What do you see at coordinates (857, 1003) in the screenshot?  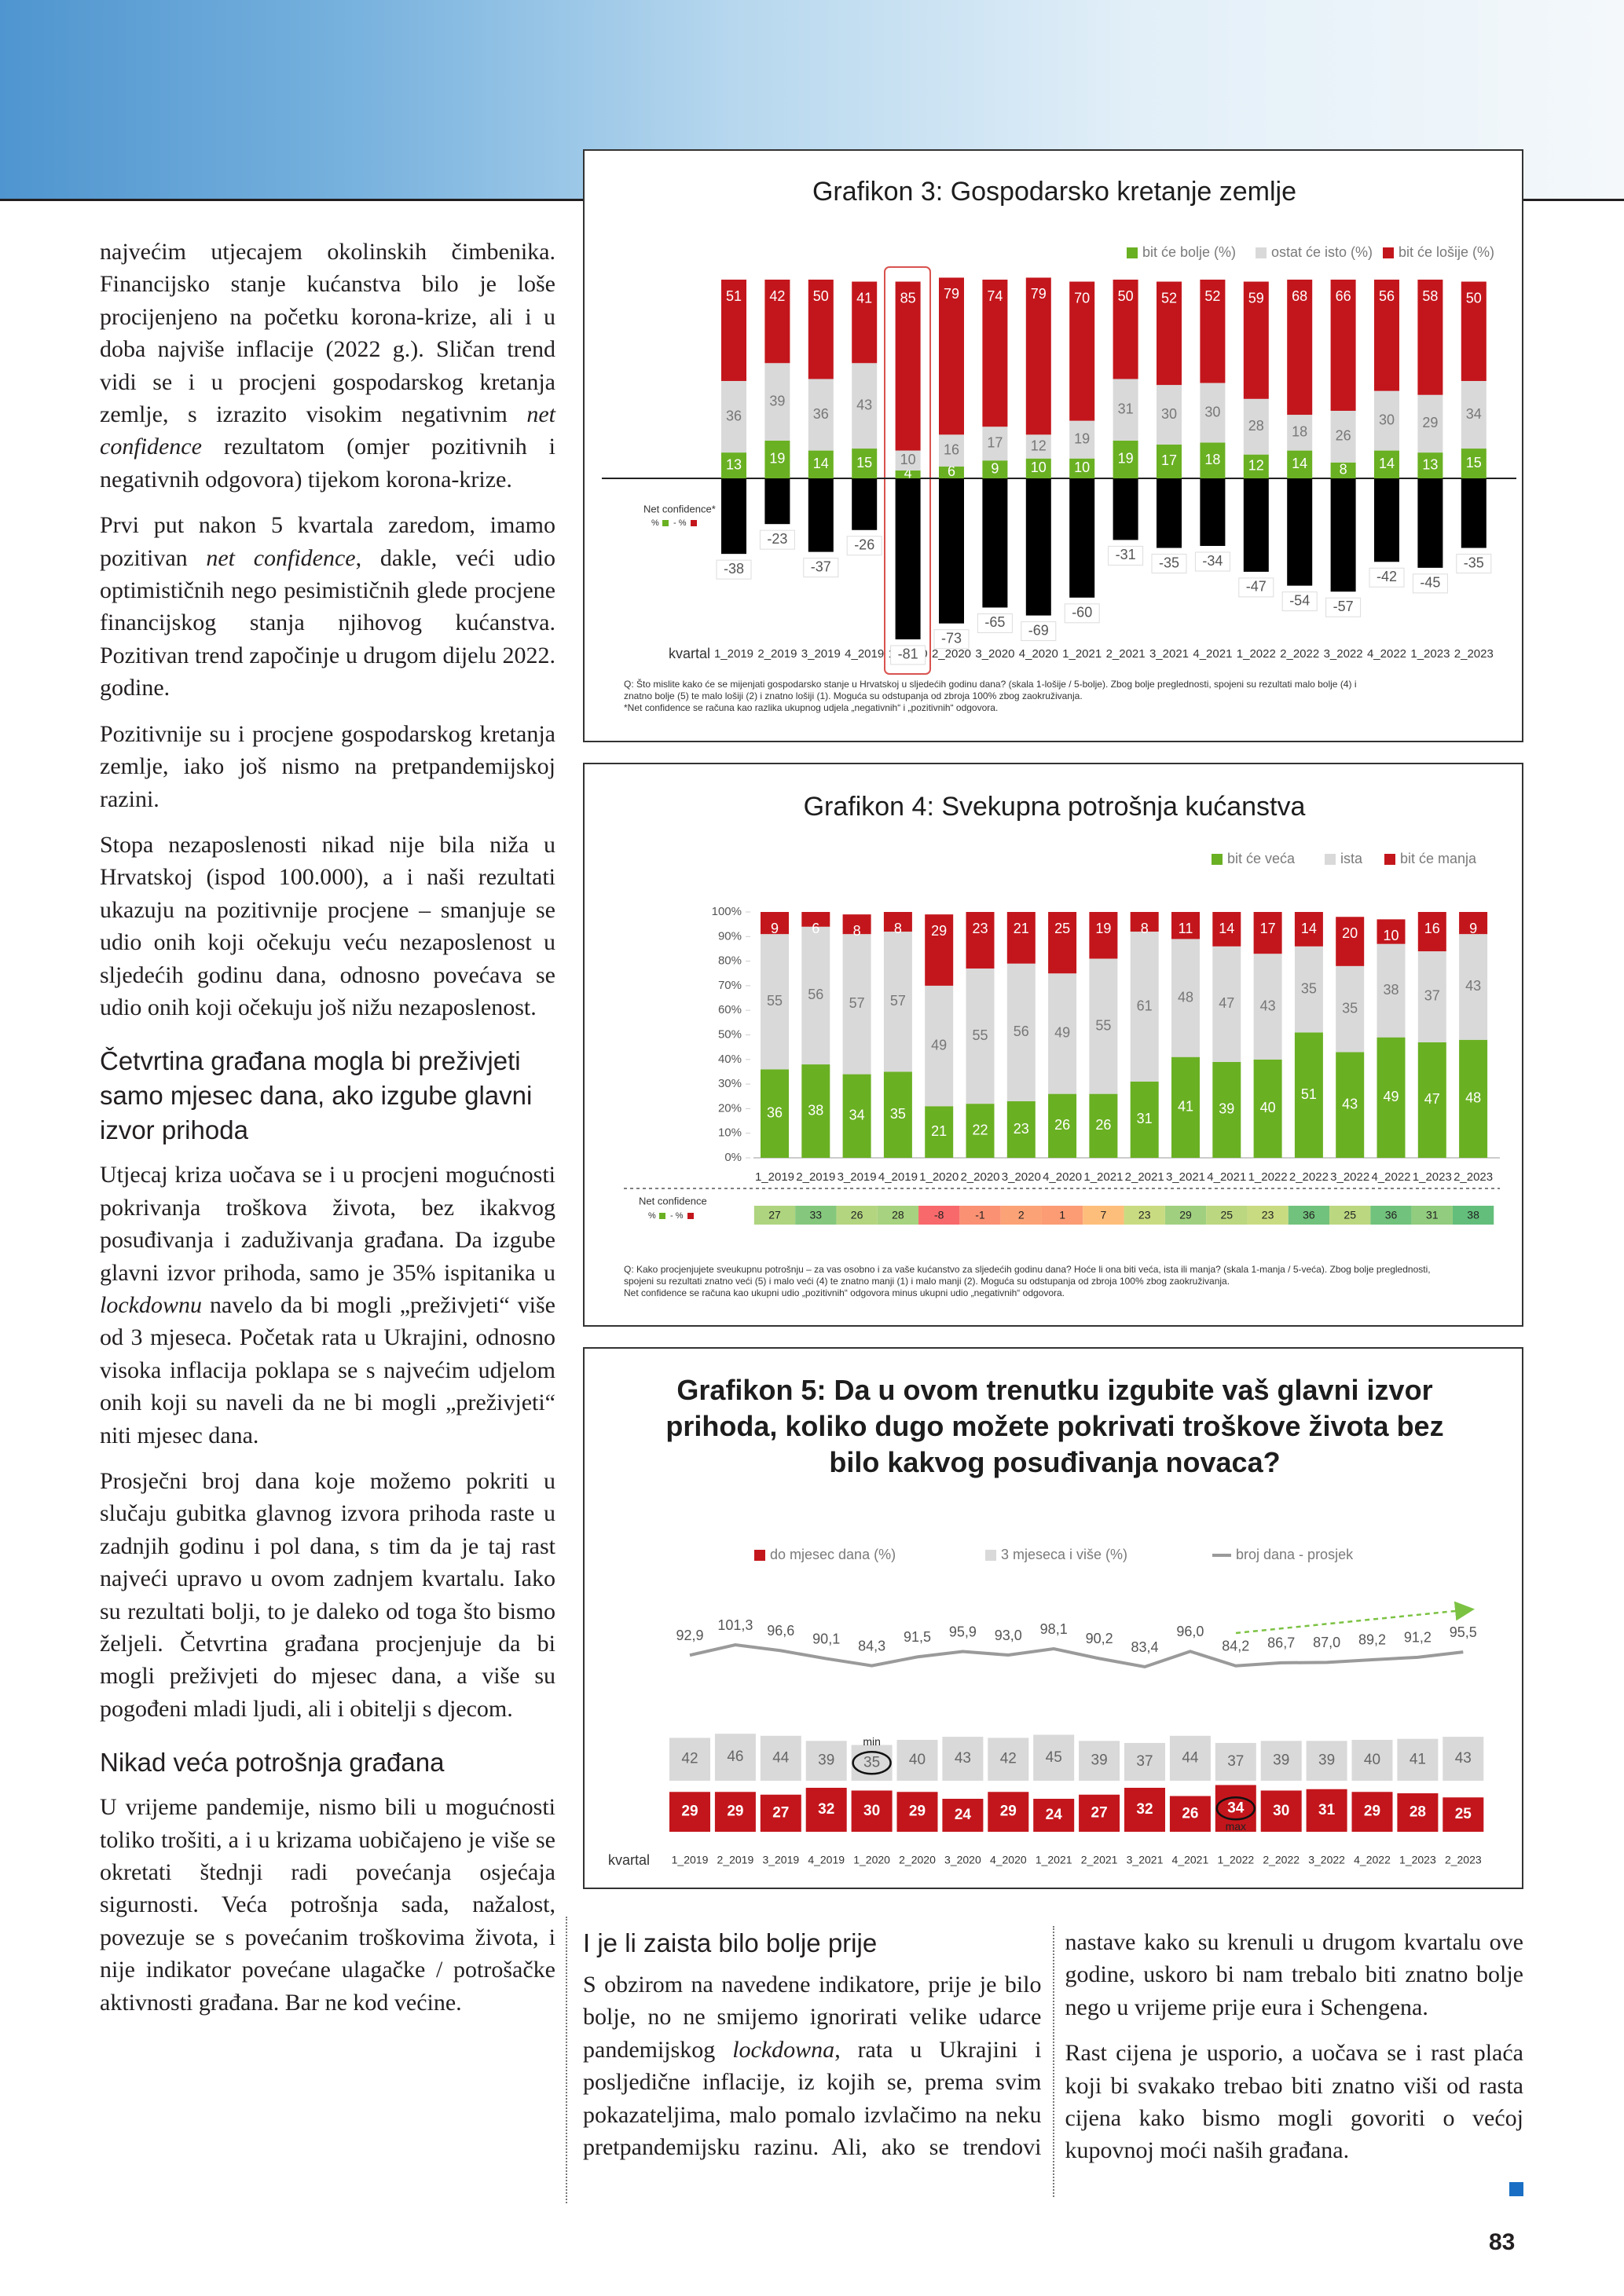 I see `value-label: 57` at bounding box center [857, 1003].